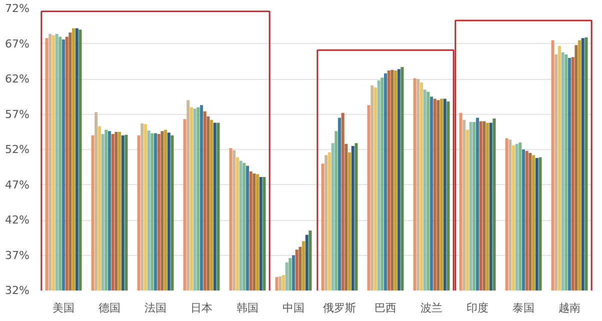 Image resolution: width=602 pixels, height=321 pixels. Describe the element at coordinates (385, 308) in the screenshot. I see `x-tick-label: 巴西` at that location.